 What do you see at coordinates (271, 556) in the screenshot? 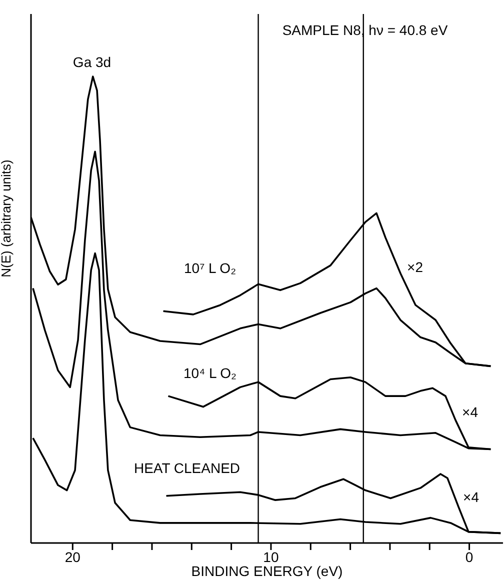
I see `x-tick-label: 10` at bounding box center [271, 556].